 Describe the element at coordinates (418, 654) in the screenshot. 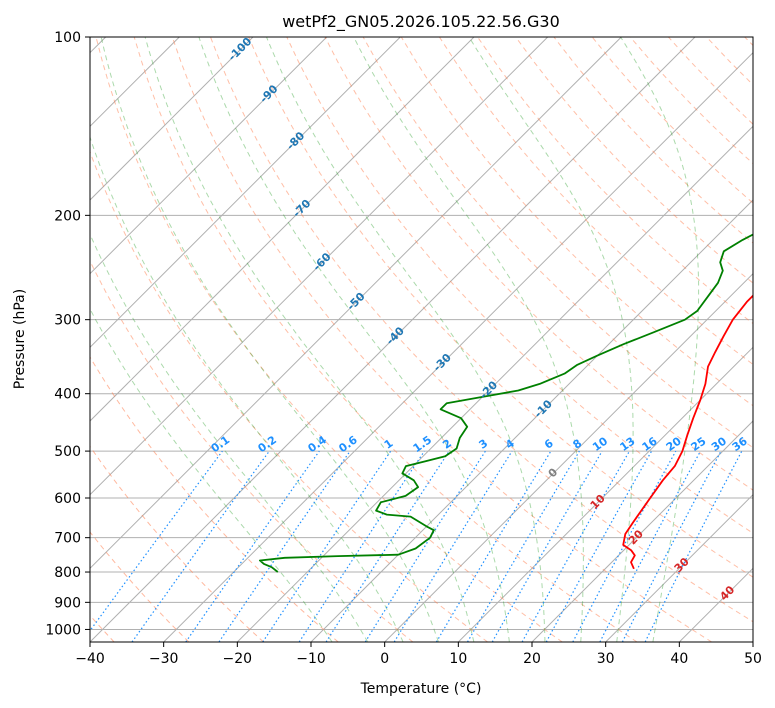

I see `x-axis-ticks: −40 −30 −20 −10 0 10 20 30 40 50` at that location.